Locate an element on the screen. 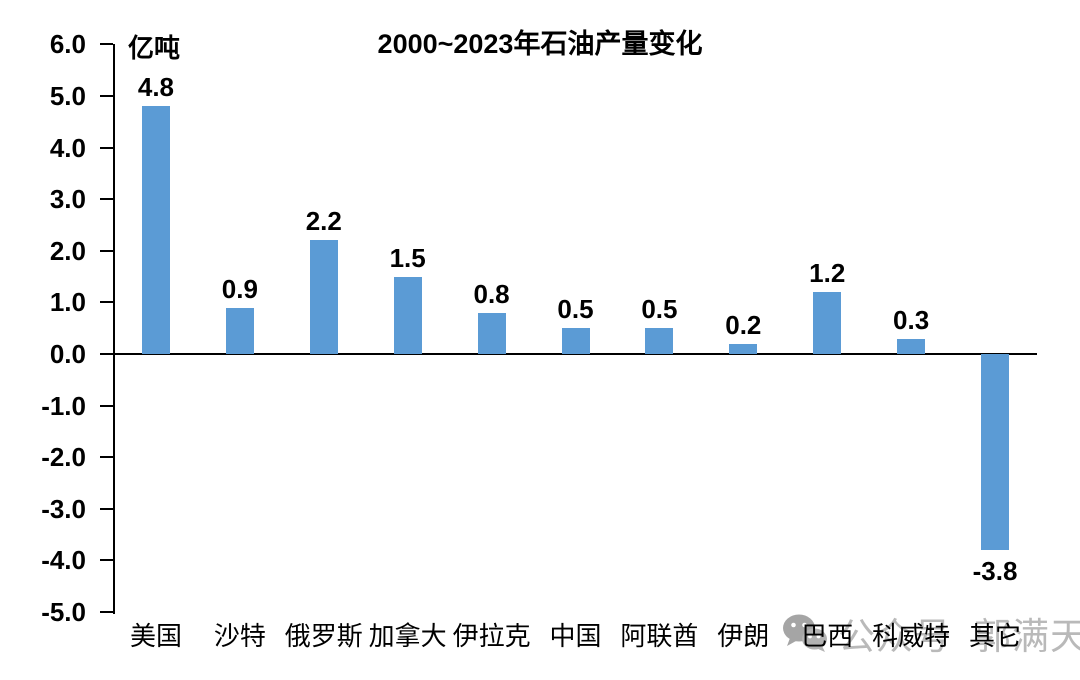 This screenshot has height=680, width=1080. category-label: 伊拉克 is located at coordinates (491, 636).